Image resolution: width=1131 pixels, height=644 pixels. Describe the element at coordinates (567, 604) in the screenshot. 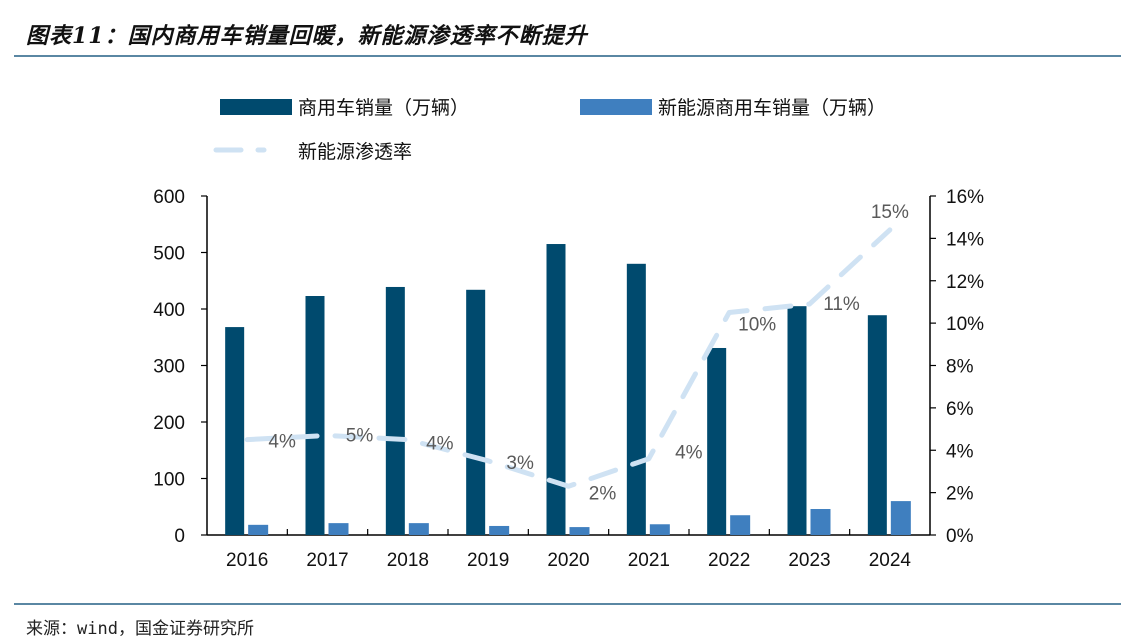

I see `bottom-divider` at that location.